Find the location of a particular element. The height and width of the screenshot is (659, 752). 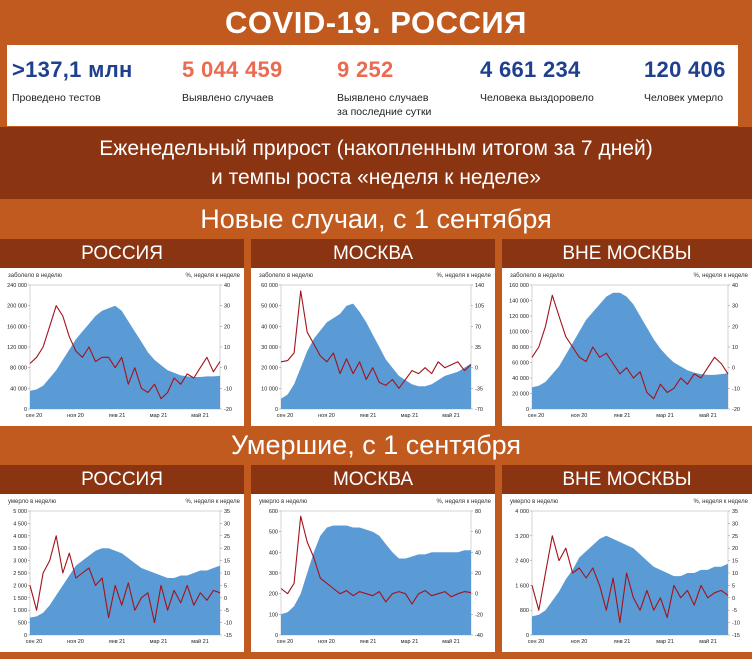

panel-title: ВНЕ МОСКВЫ is located at coordinates (627, 253).